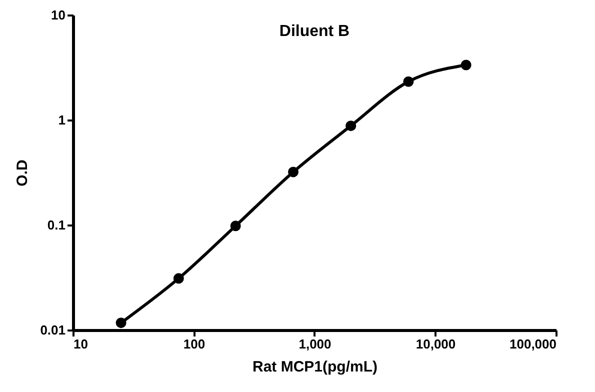  What do you see at coordinates (56, 225) in the screenshot?
I see `y-tick-label: 0.1` at bounding box center [56, 225].